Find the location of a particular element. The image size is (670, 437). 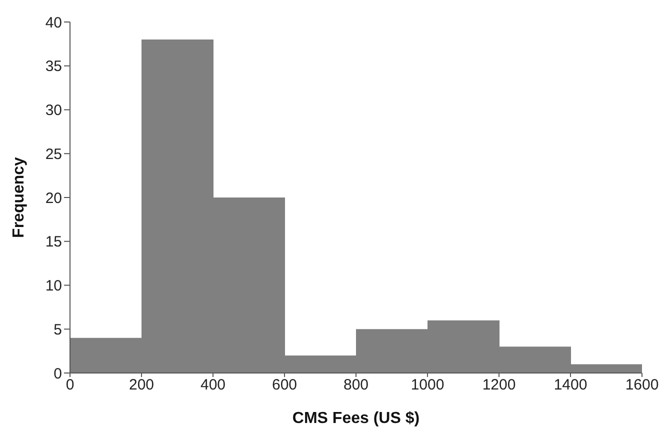

x-tick-label: 1000 is located at coordinates (427, 385).